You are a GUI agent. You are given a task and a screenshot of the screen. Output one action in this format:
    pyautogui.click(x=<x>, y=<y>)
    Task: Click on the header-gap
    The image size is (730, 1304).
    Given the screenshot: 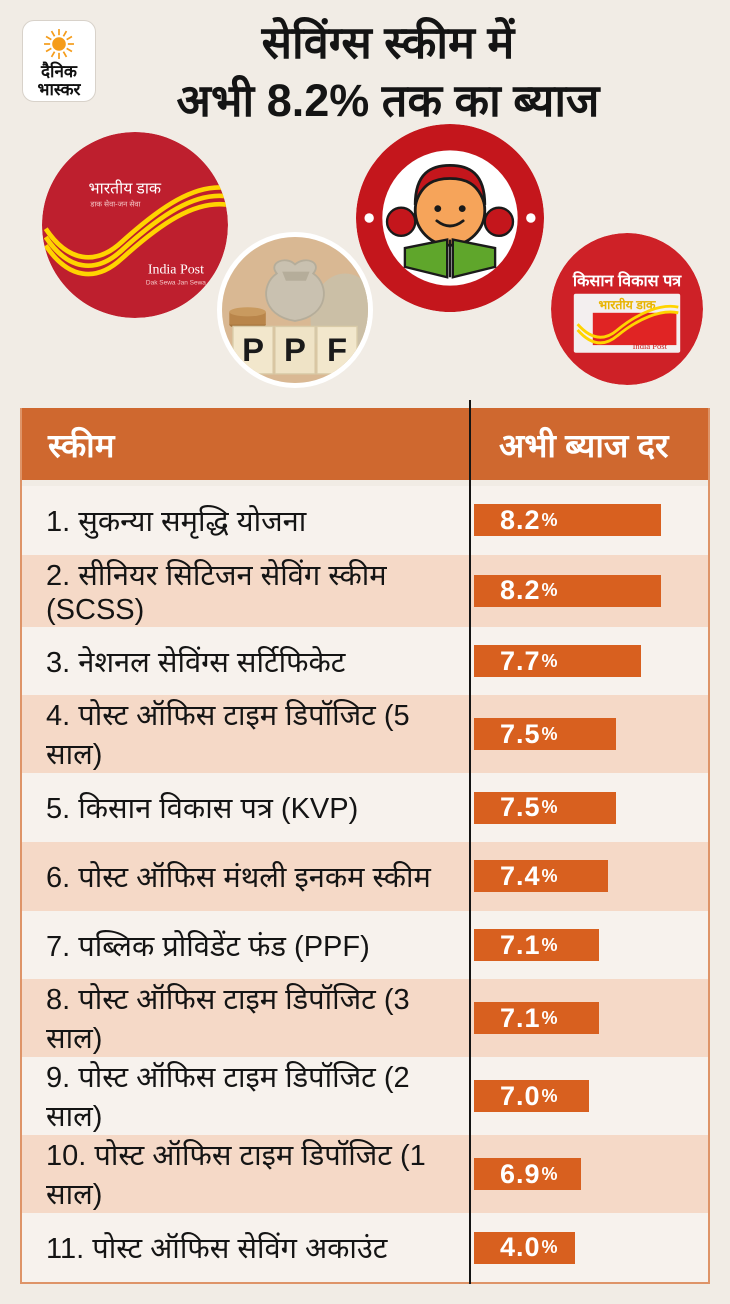 What is the action you would take?
    pyautogui.click(x=365, y=483)
    